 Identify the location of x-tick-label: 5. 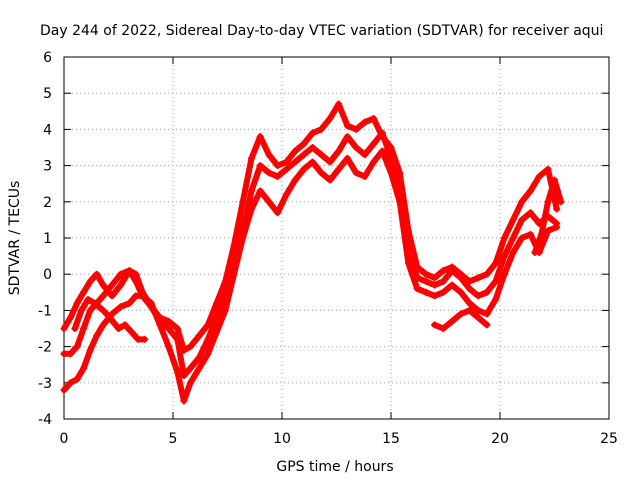
(173, 439).